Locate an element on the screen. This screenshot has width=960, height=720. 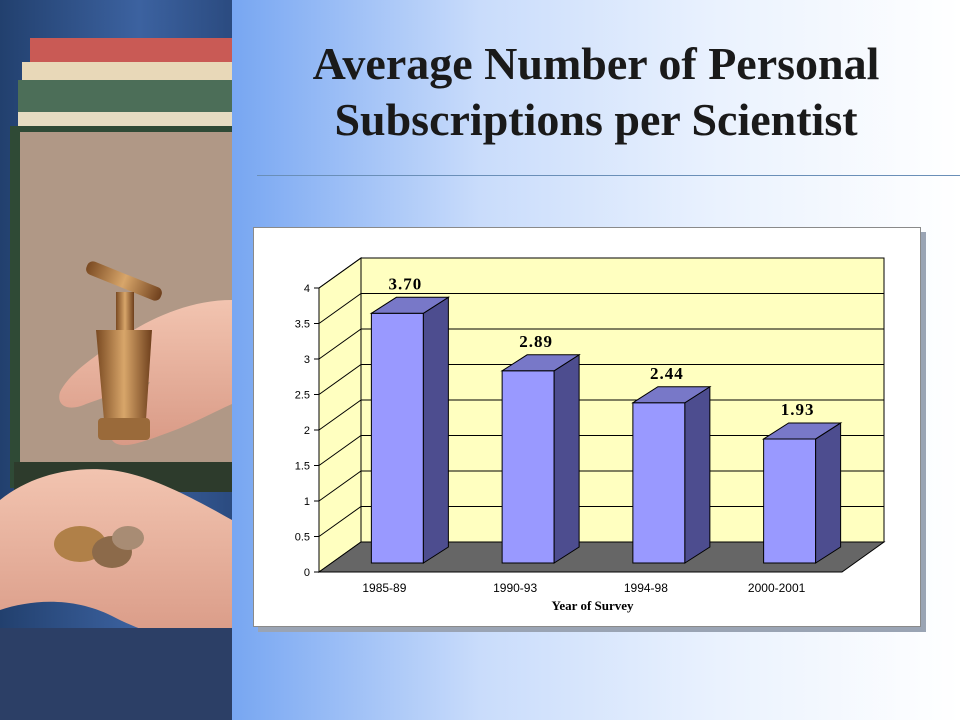
data-label: 1.93 is located at coordinates (798, 409).